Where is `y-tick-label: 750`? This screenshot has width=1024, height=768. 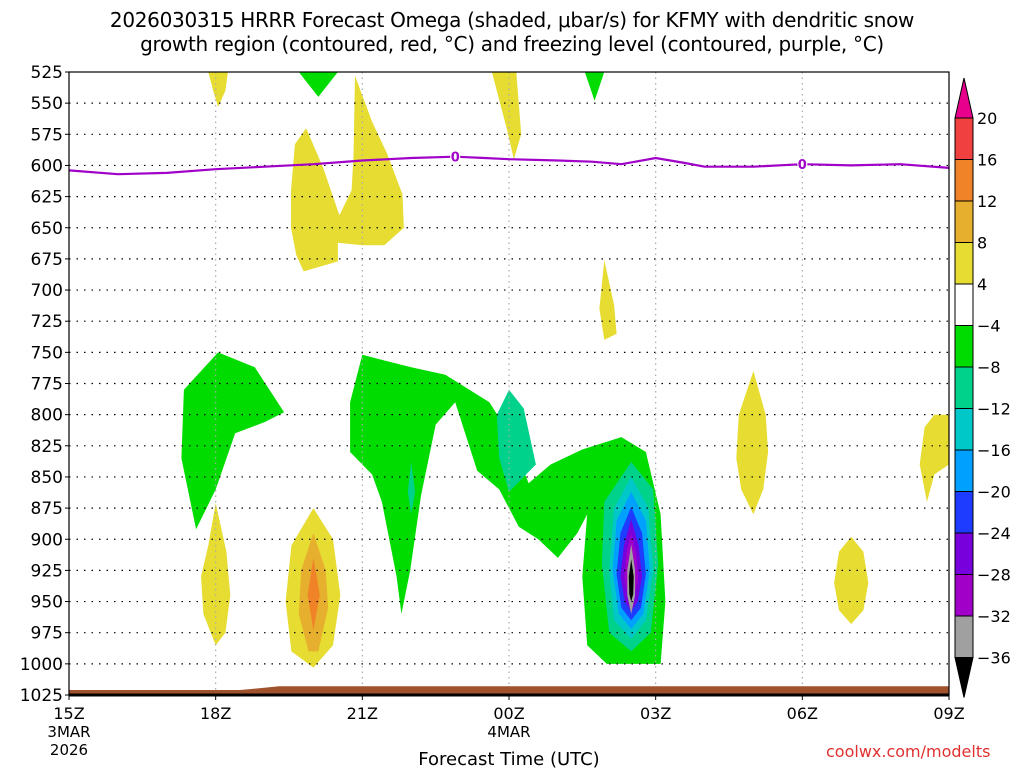
y-tick-label: 750 is located at coordinates (47, 353).